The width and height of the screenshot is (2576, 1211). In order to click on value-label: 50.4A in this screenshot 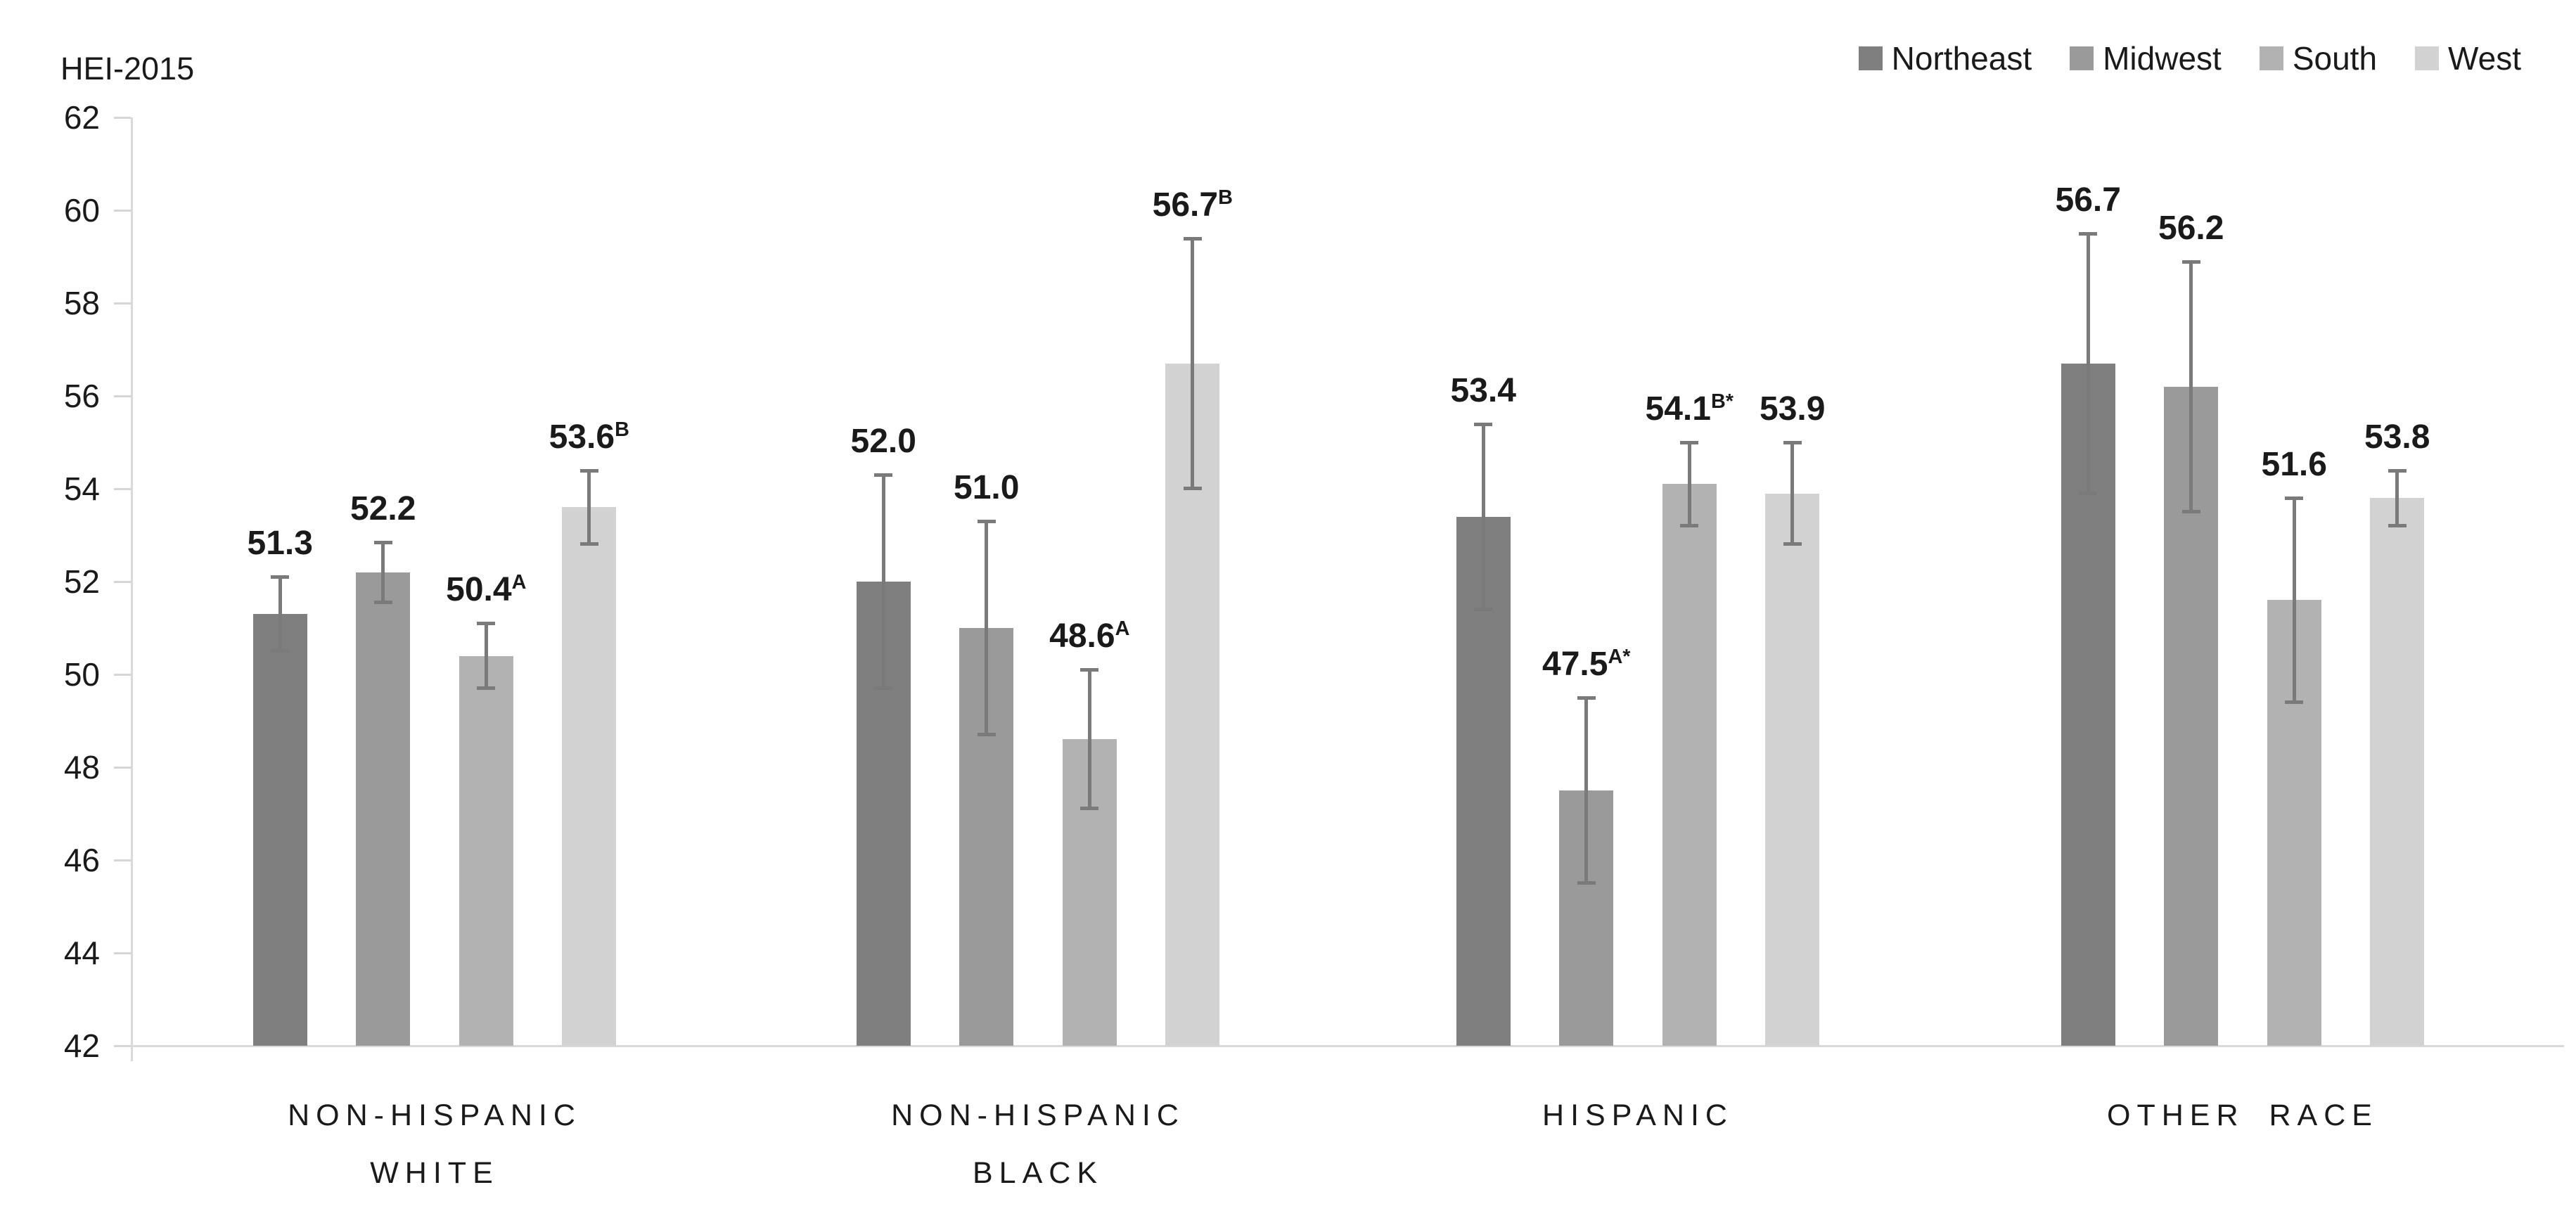, I will do `click(486, 590)`.